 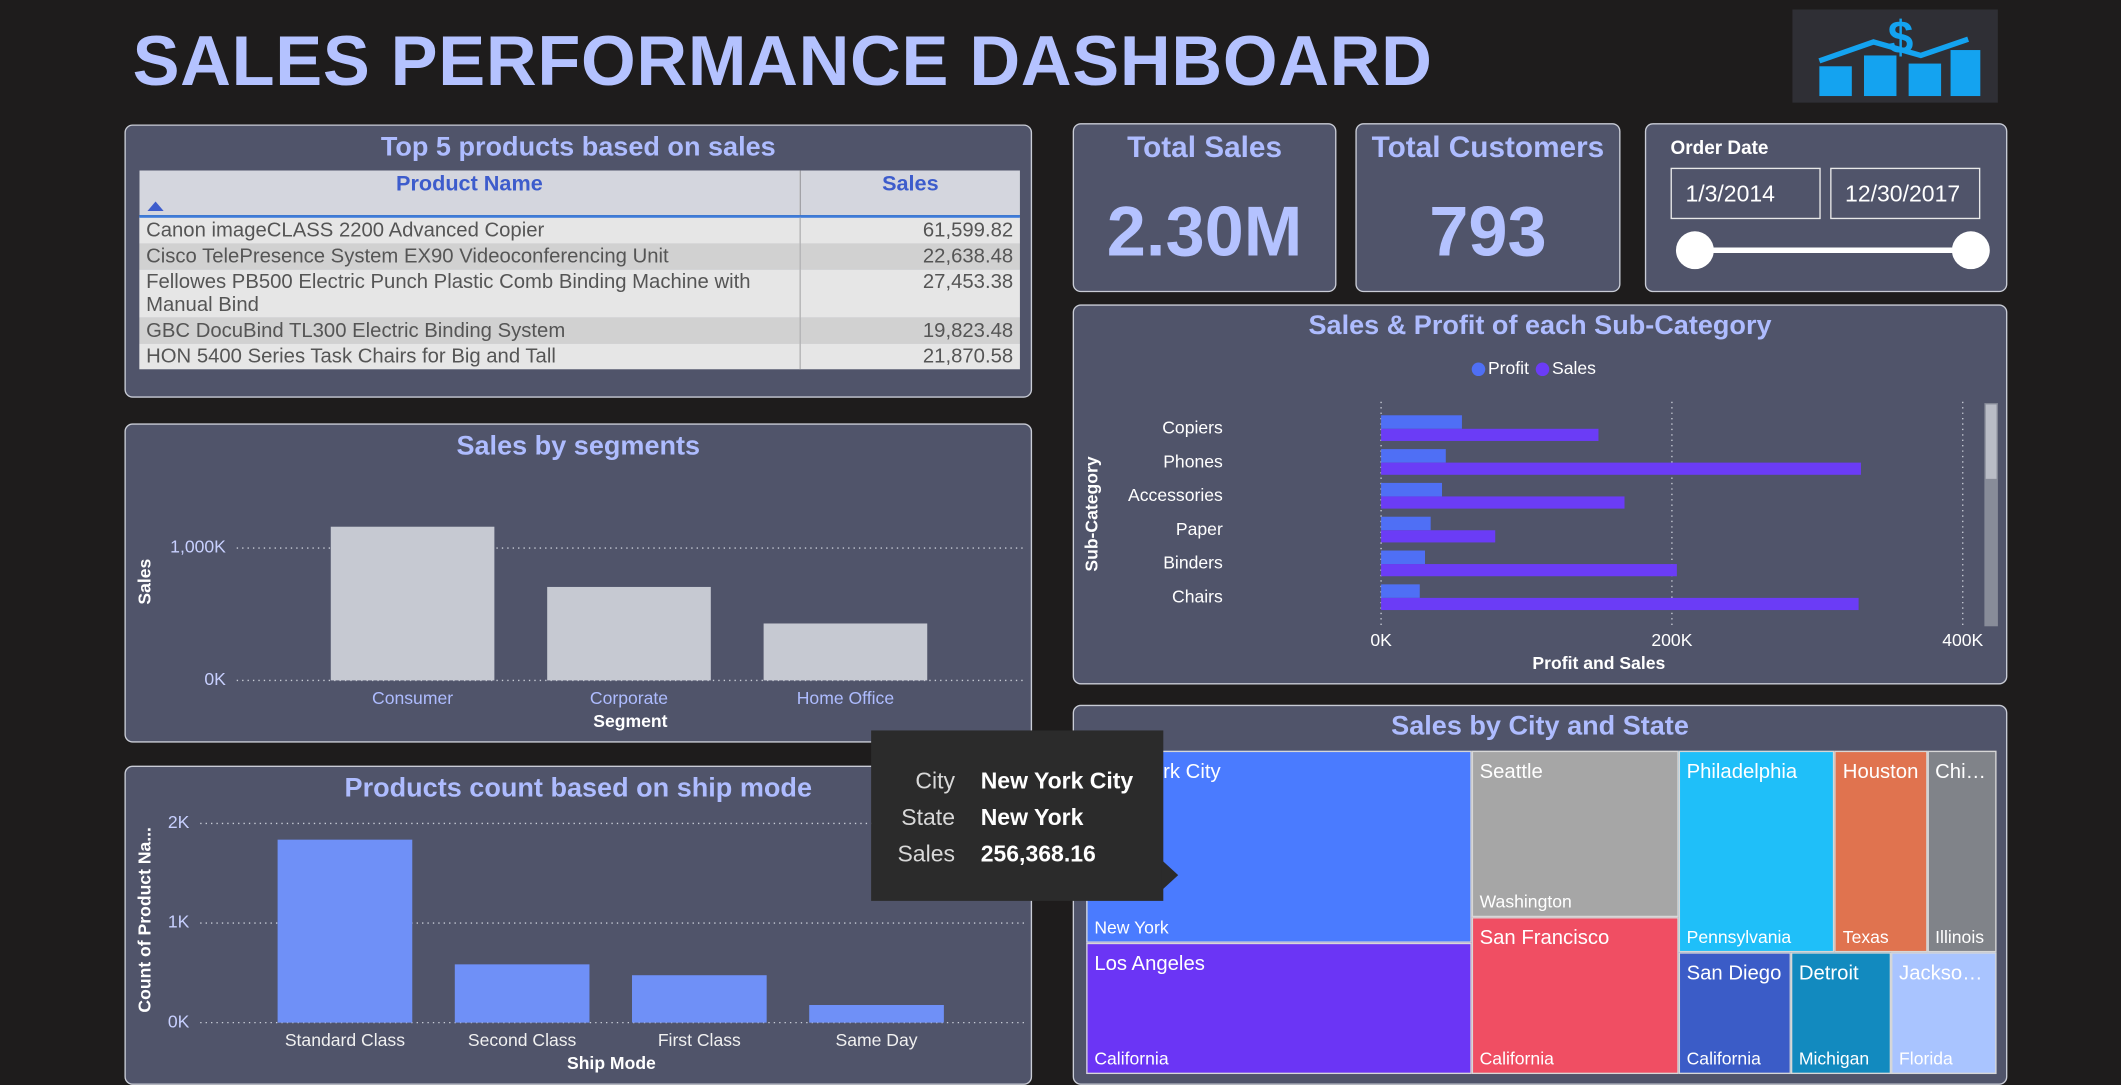 I want to click on x-tick-label: Corporate, so click(x=629, y=698).